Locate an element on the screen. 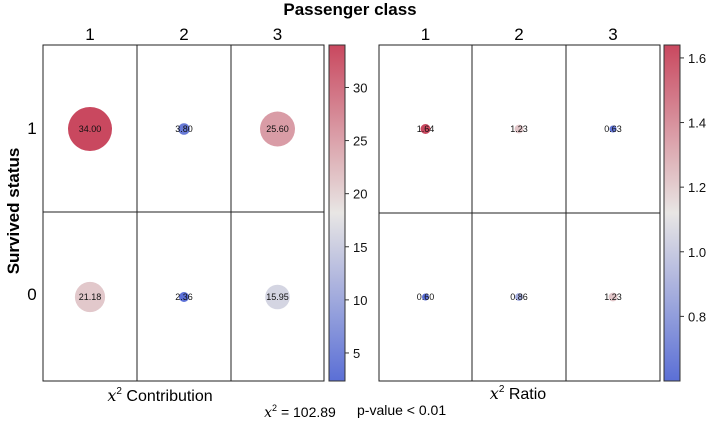 The height and width of the screenshot is (425, 720). row-label-bottom: 0 is located at coordinates (31, 294).